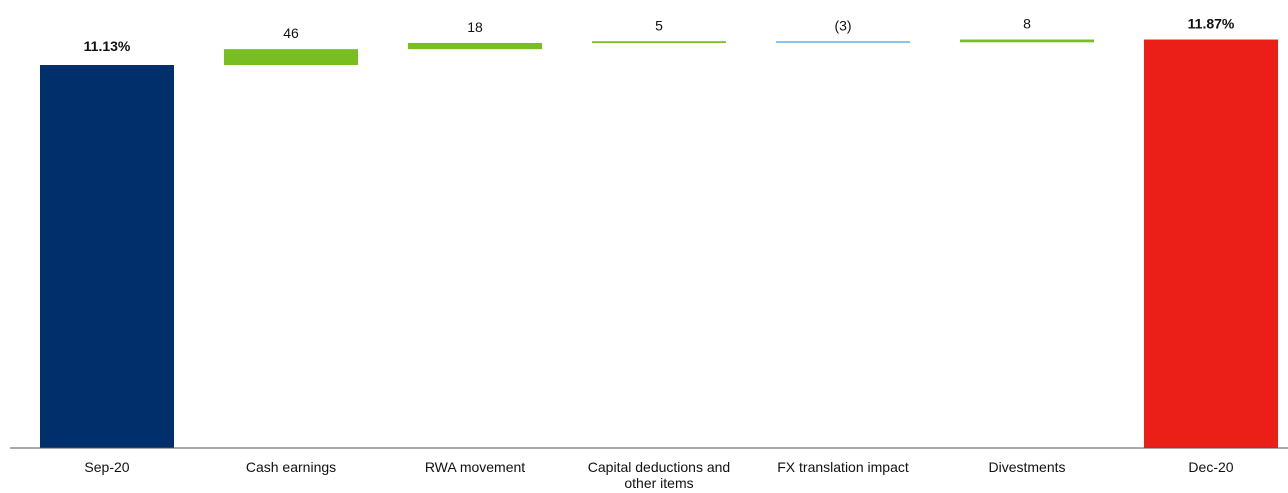  I want to click on value-label-fx-translation-impact: (3), so click(842, 25).